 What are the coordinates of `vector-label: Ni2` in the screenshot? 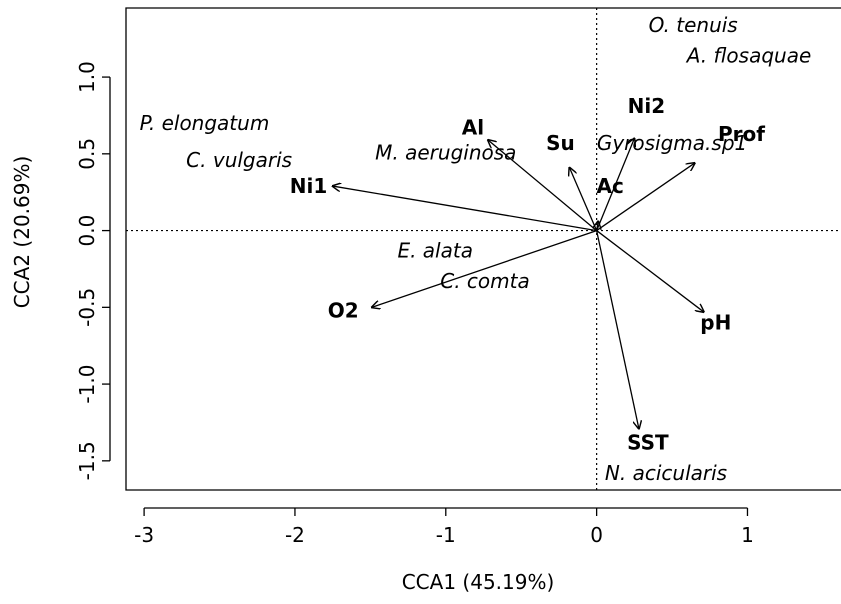 It's located at (647, 106).